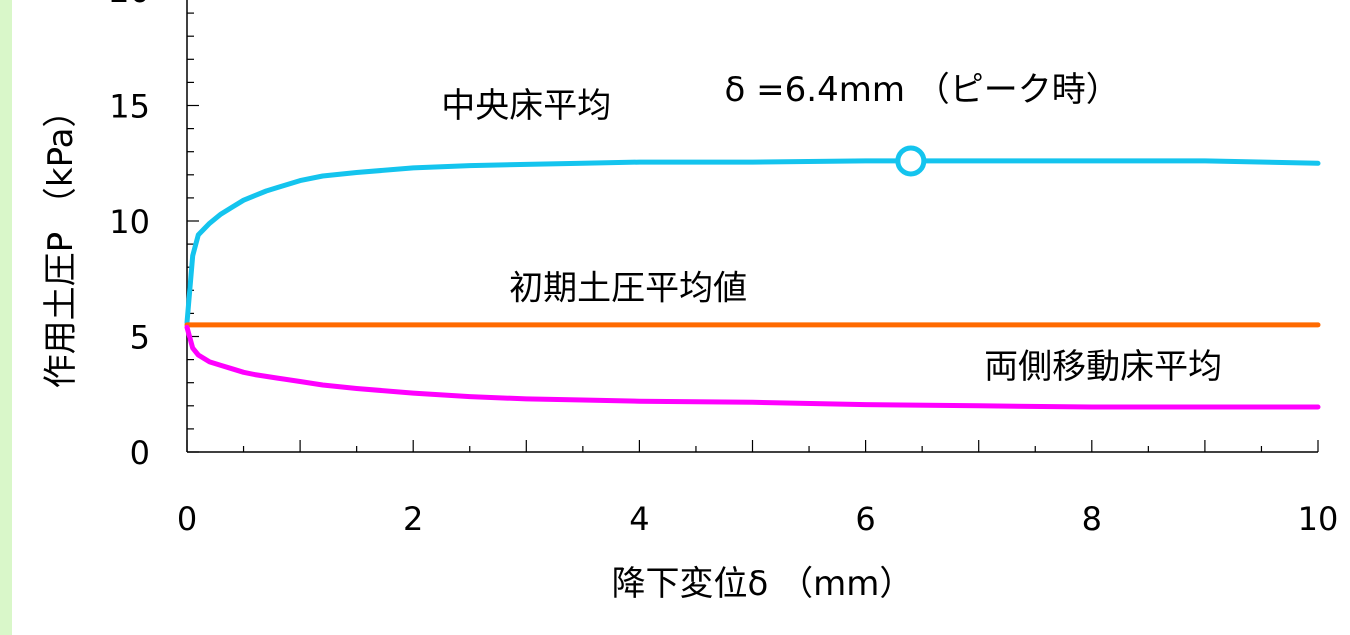 This screenshot has width=1350, height=635. I want to click on x-tick-label: 6, so click(865, 519).